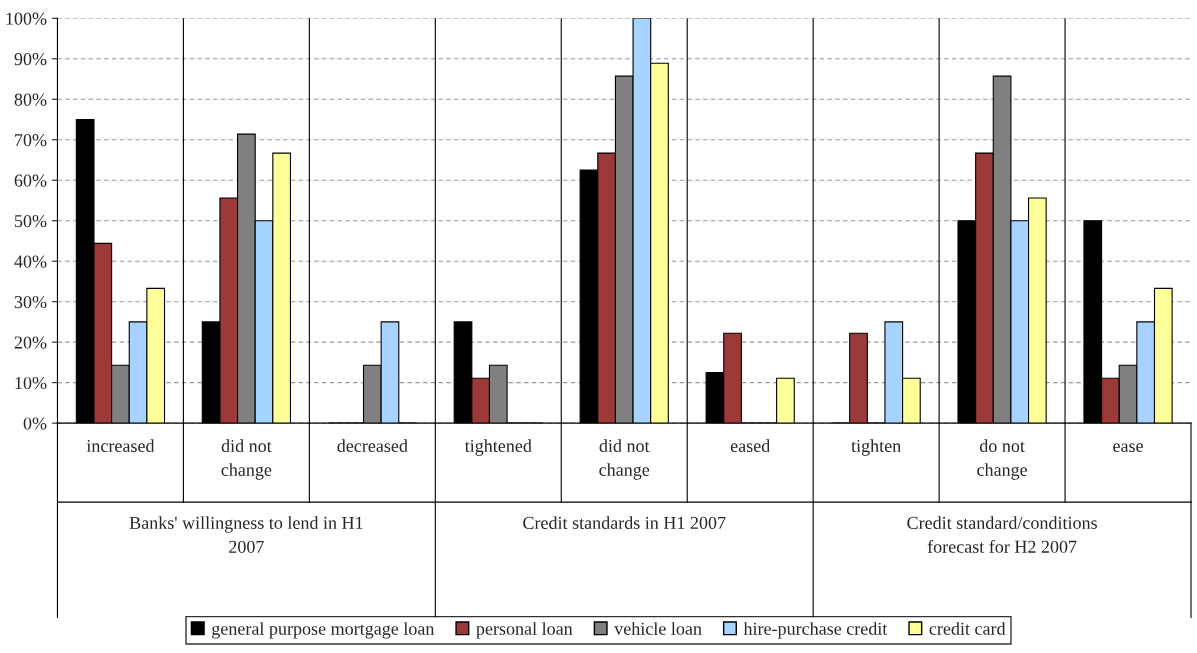 This screenshot has width=1197, height=653. What do you see at coordinates (498, 447) in the screenshot?
I see `x-tick-label: tightened` at bounding box center [498, 447].